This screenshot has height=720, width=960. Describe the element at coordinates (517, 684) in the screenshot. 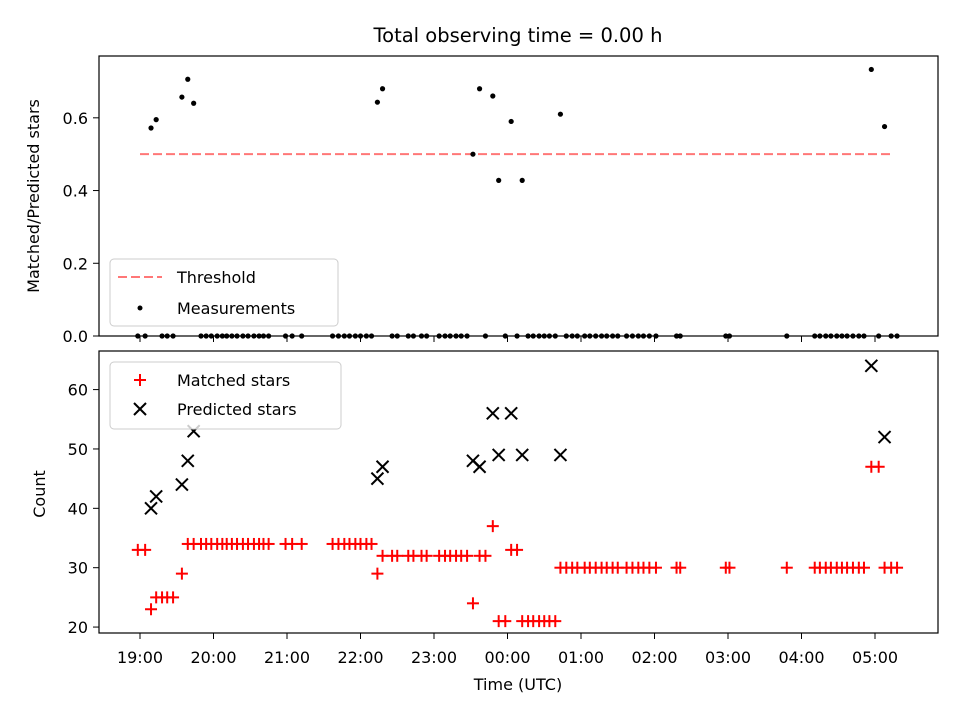

I see `x-axis-label: Time (UTC)` at that location.